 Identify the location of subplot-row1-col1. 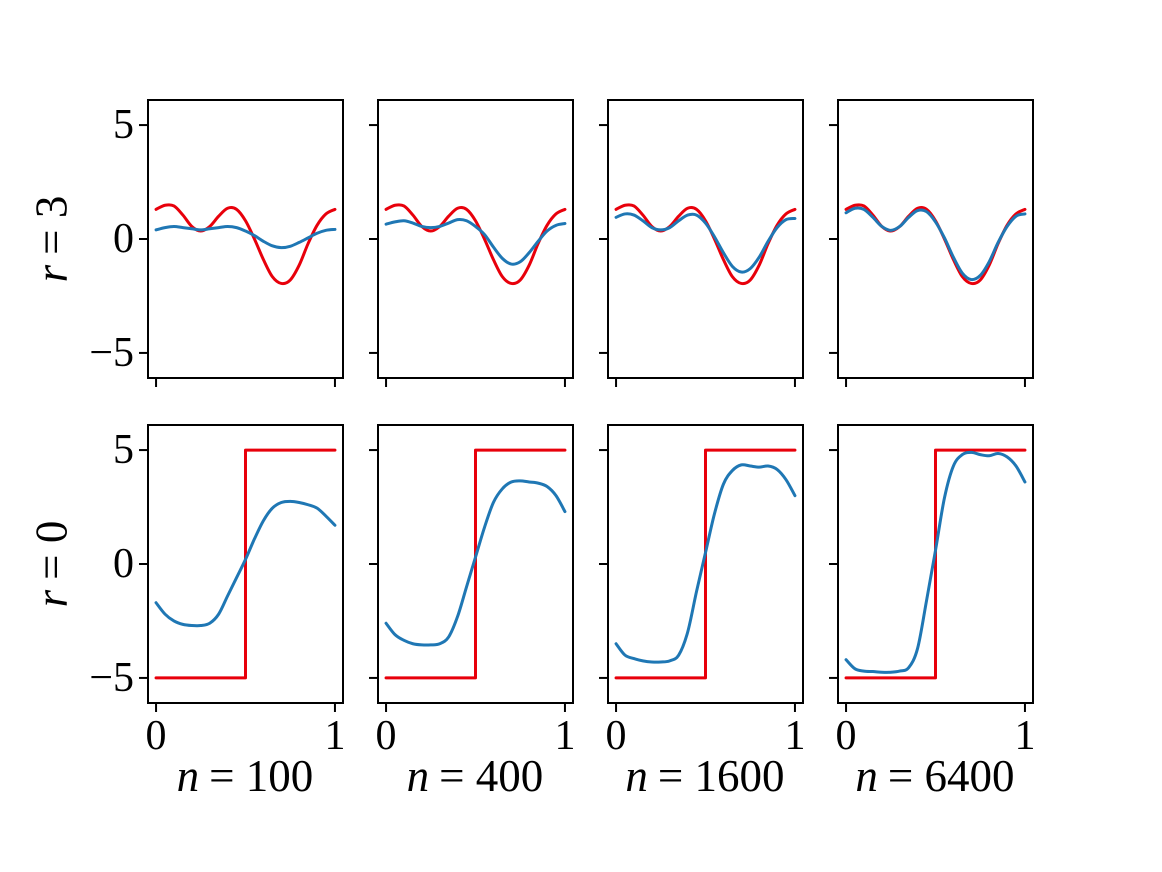
(471, 568).